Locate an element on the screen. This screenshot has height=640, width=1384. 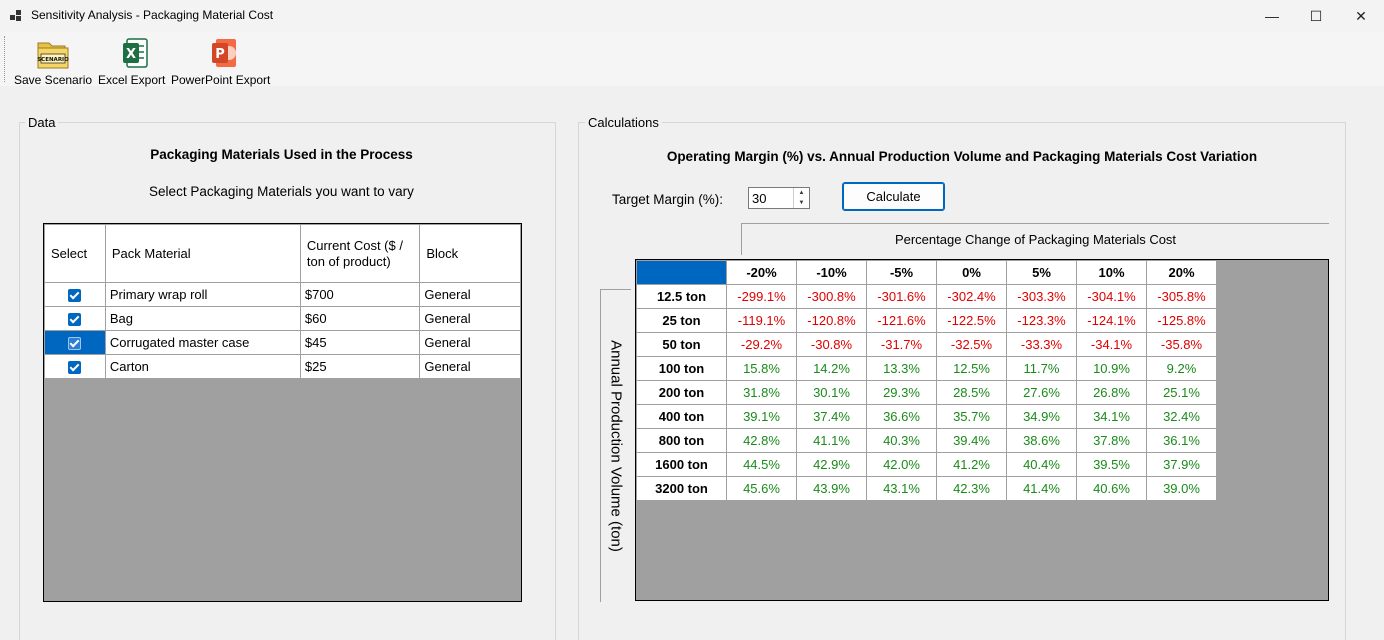
margin-value-cell: 31.8% is located at coordinates (761, 392).